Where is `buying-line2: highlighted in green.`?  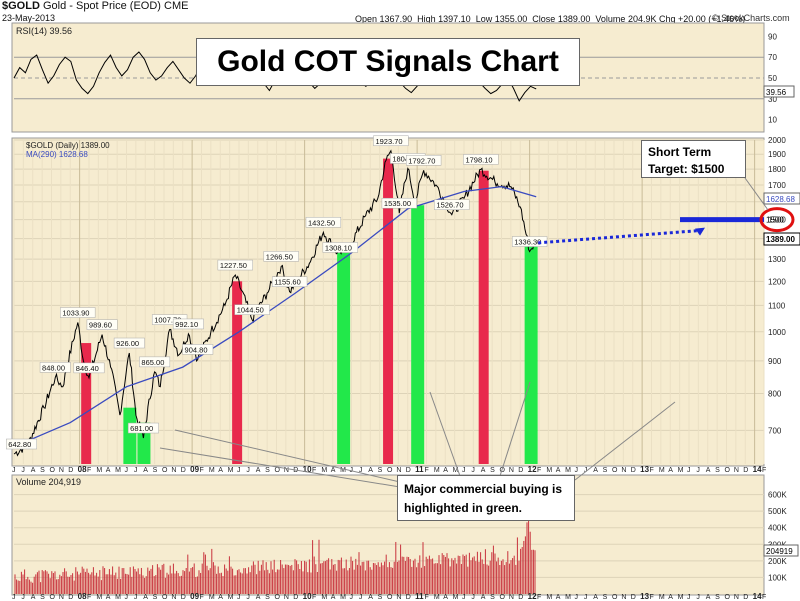 buying-line2: highlighted in green. is located at coordinates (463, 508).